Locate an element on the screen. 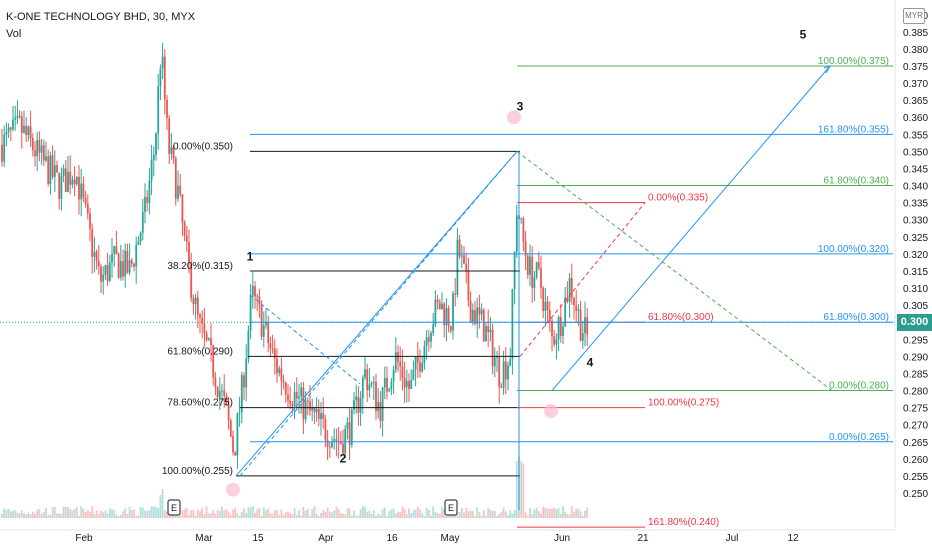 The width and height of the screenshot is (932, 555). time-tick-label: May is located at coordinates (450, 538).